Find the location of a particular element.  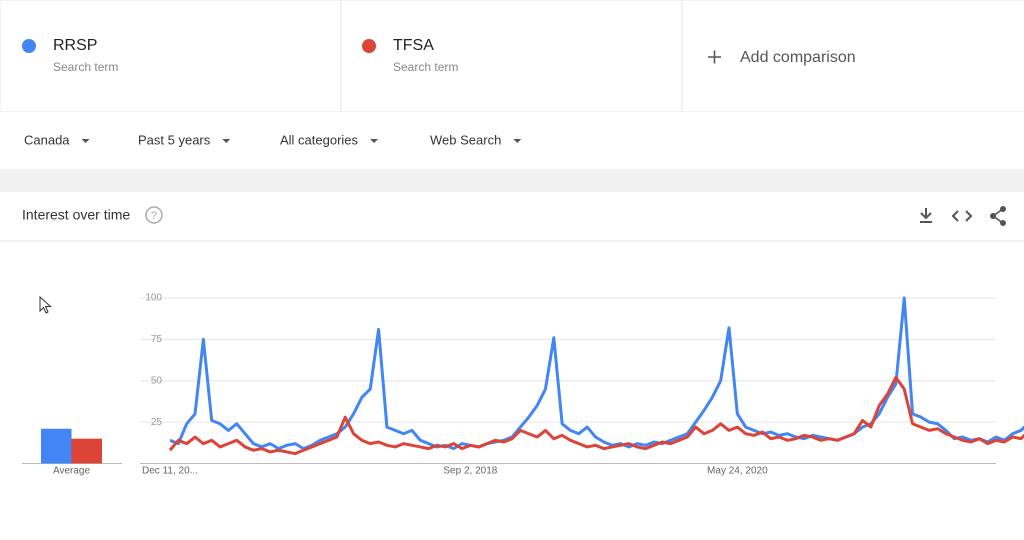

x-tick-label: Sep 2, 2018 is located at coordinates (470, 471).